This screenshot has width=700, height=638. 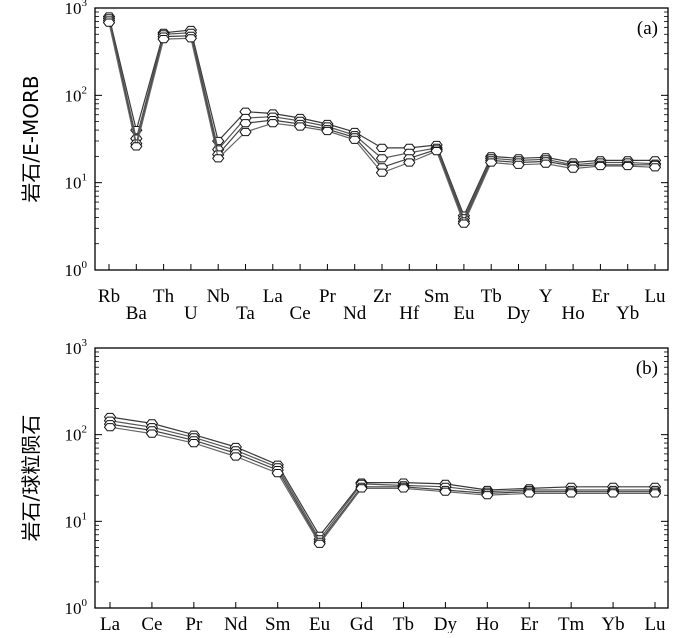 What do you see at coordinates (245, 313) in the screenshot?
I see `x-tick-label: Ta` at bounding box center [245, 313].